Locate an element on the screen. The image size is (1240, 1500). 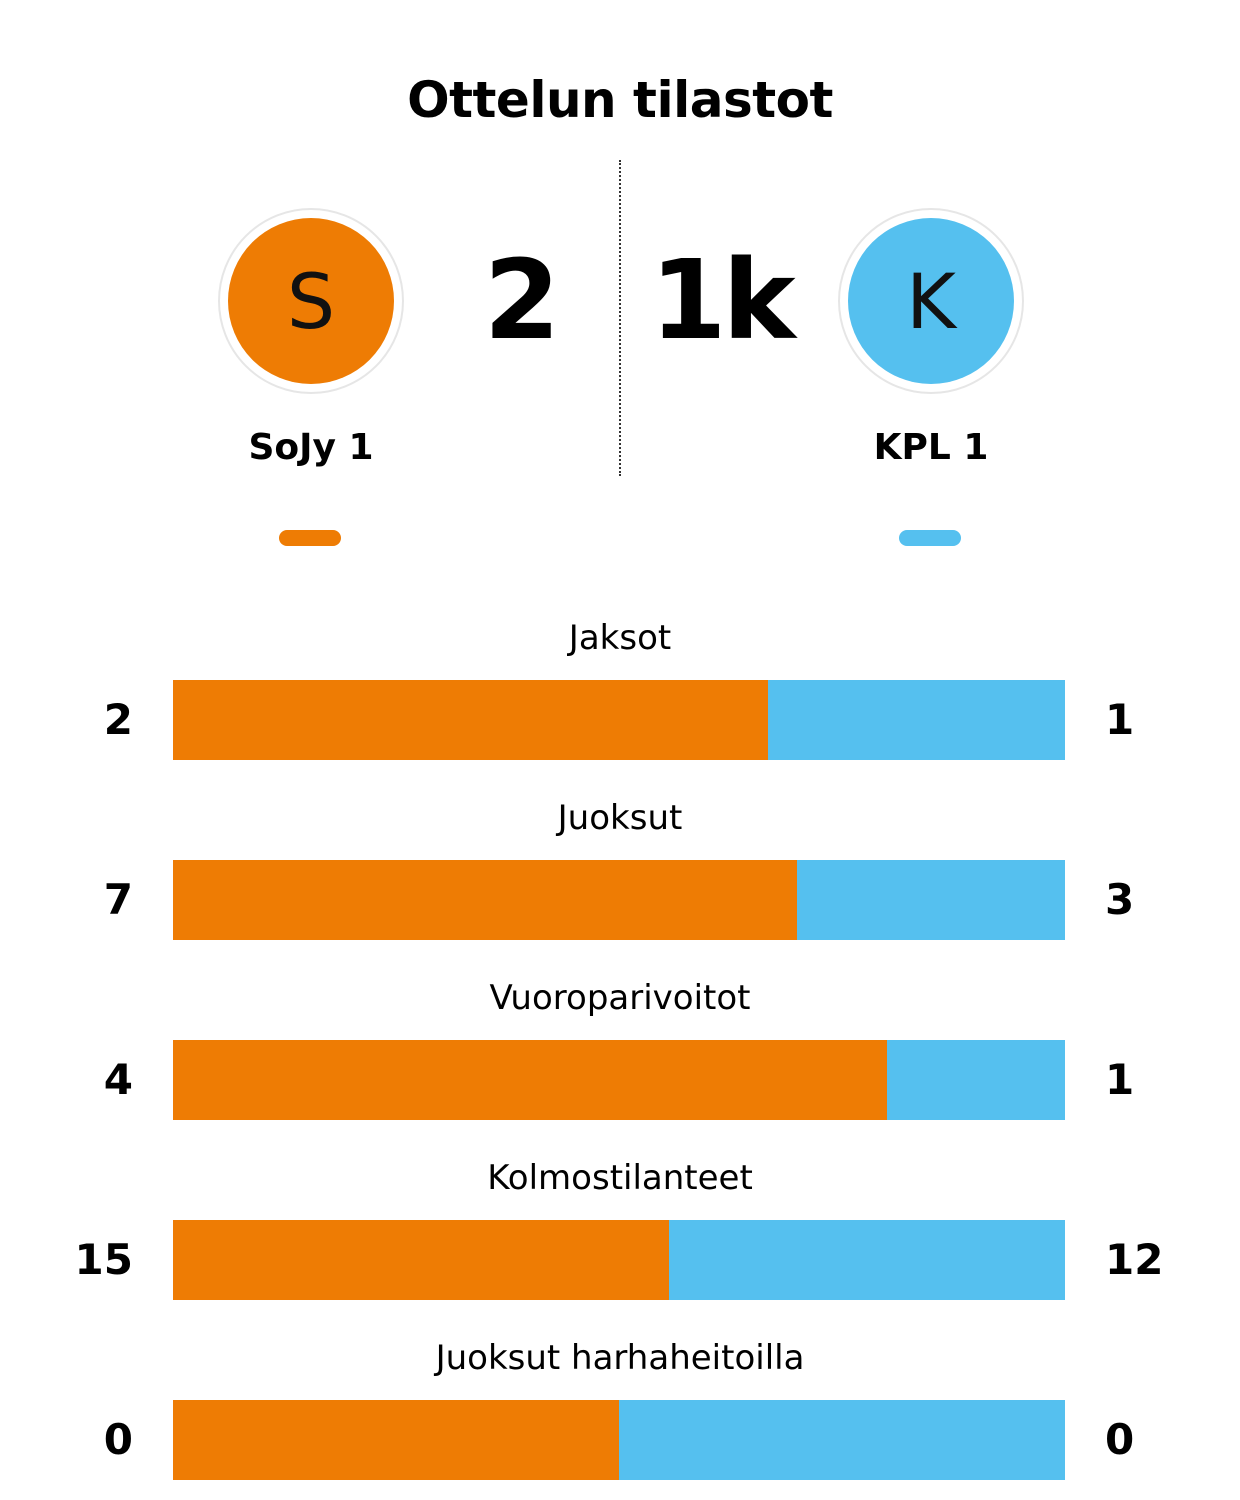
away-team-initial: K is located at coordinates (931, 301).